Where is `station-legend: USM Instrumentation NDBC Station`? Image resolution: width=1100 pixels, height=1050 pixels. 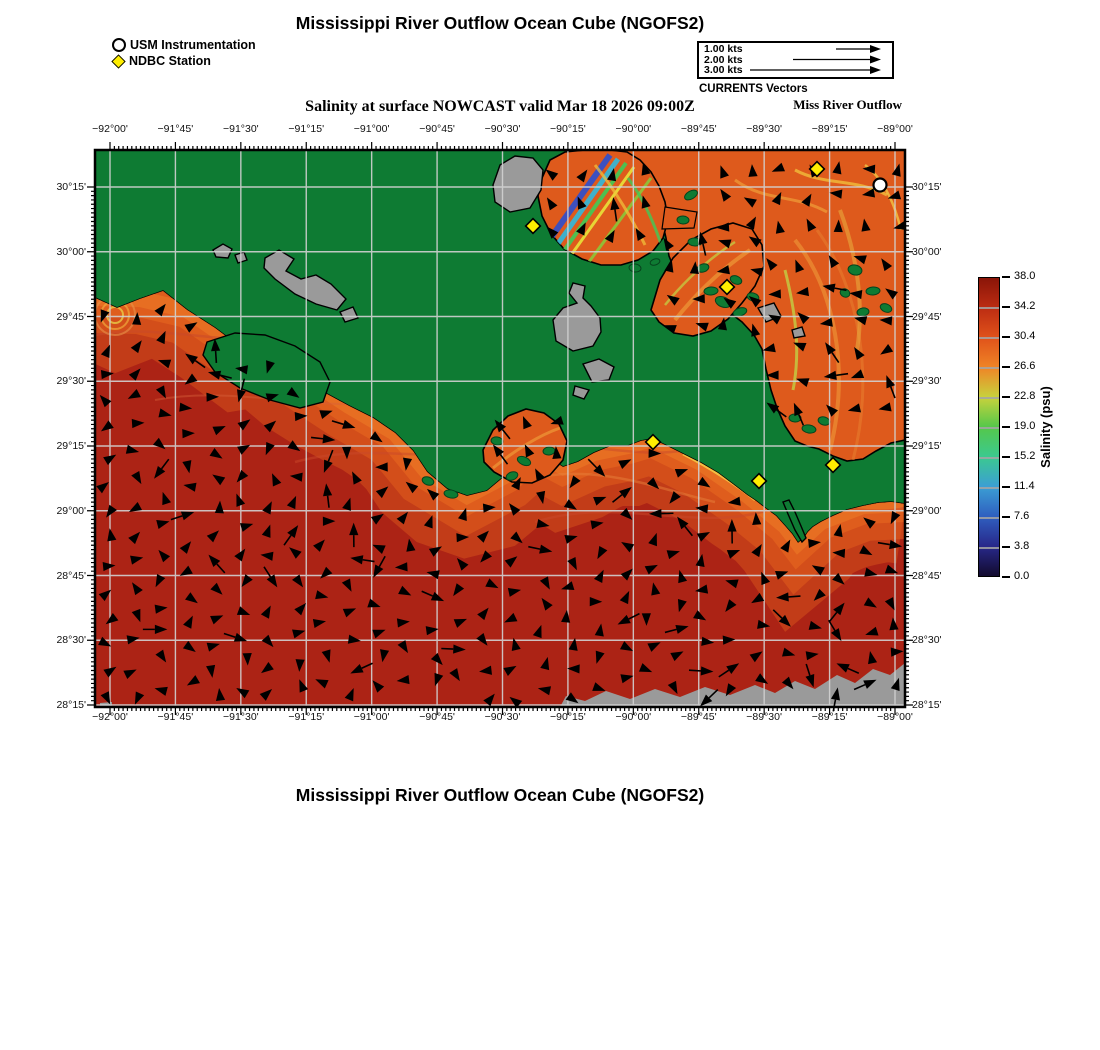 station-legend: USM Instrumentation NDBC Station is located at coordinates (183, 53).